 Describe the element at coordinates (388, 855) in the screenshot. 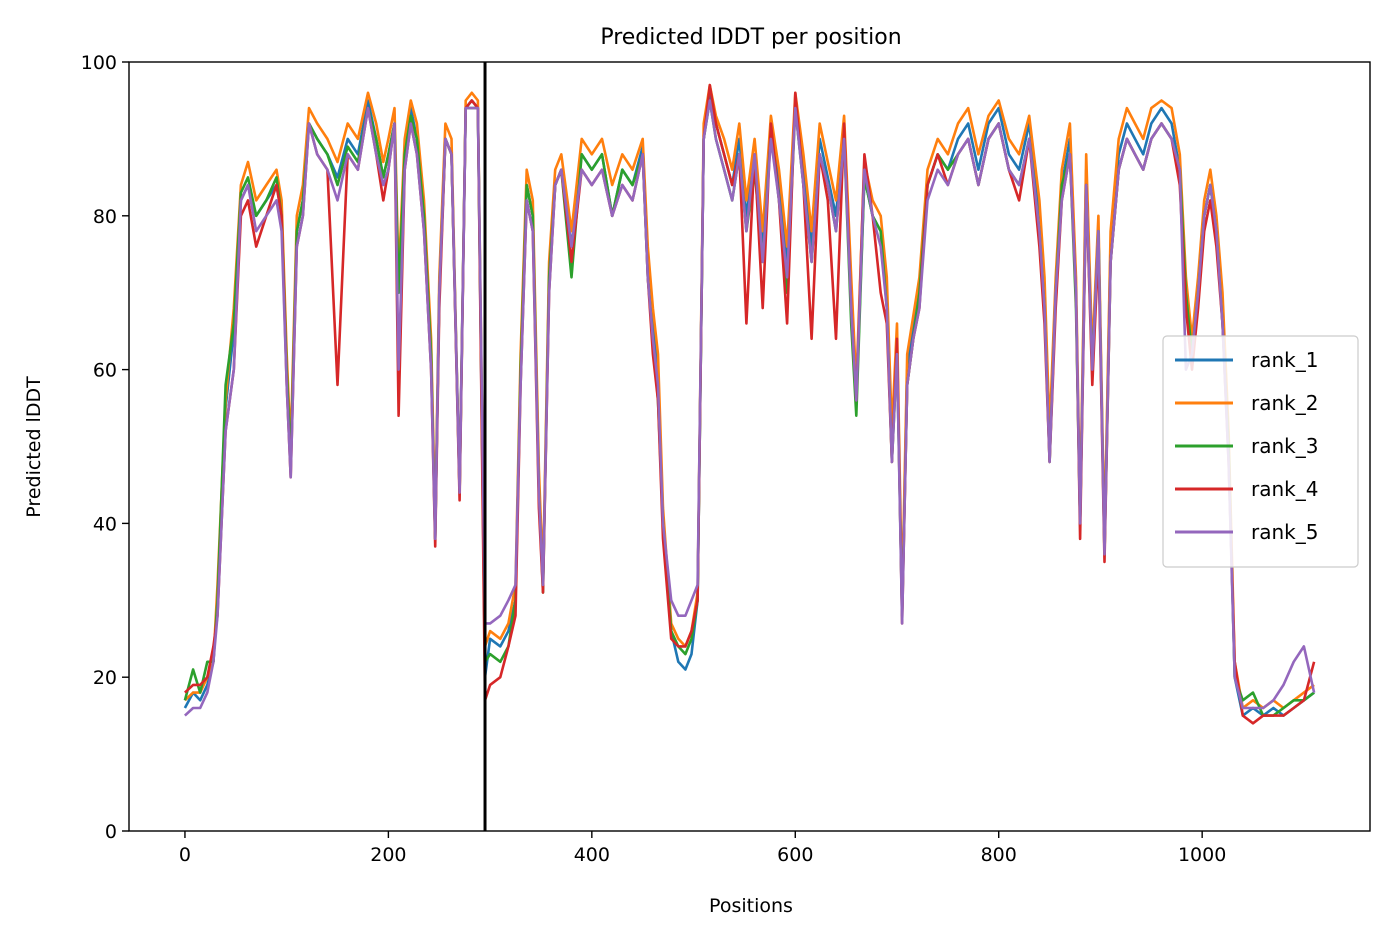

I see `x-tick-label: 200` at that location.